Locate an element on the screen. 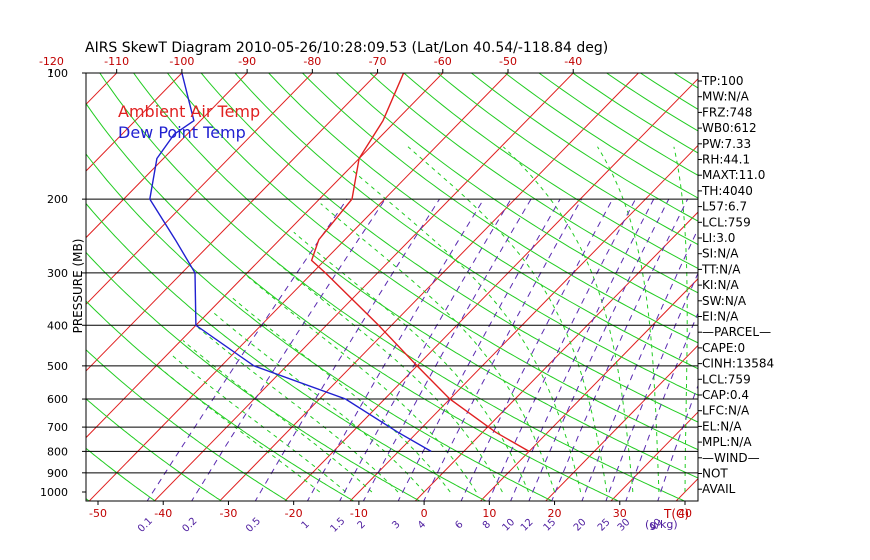  index-label: CAP:0.4 is located at coordinates (725, 395).